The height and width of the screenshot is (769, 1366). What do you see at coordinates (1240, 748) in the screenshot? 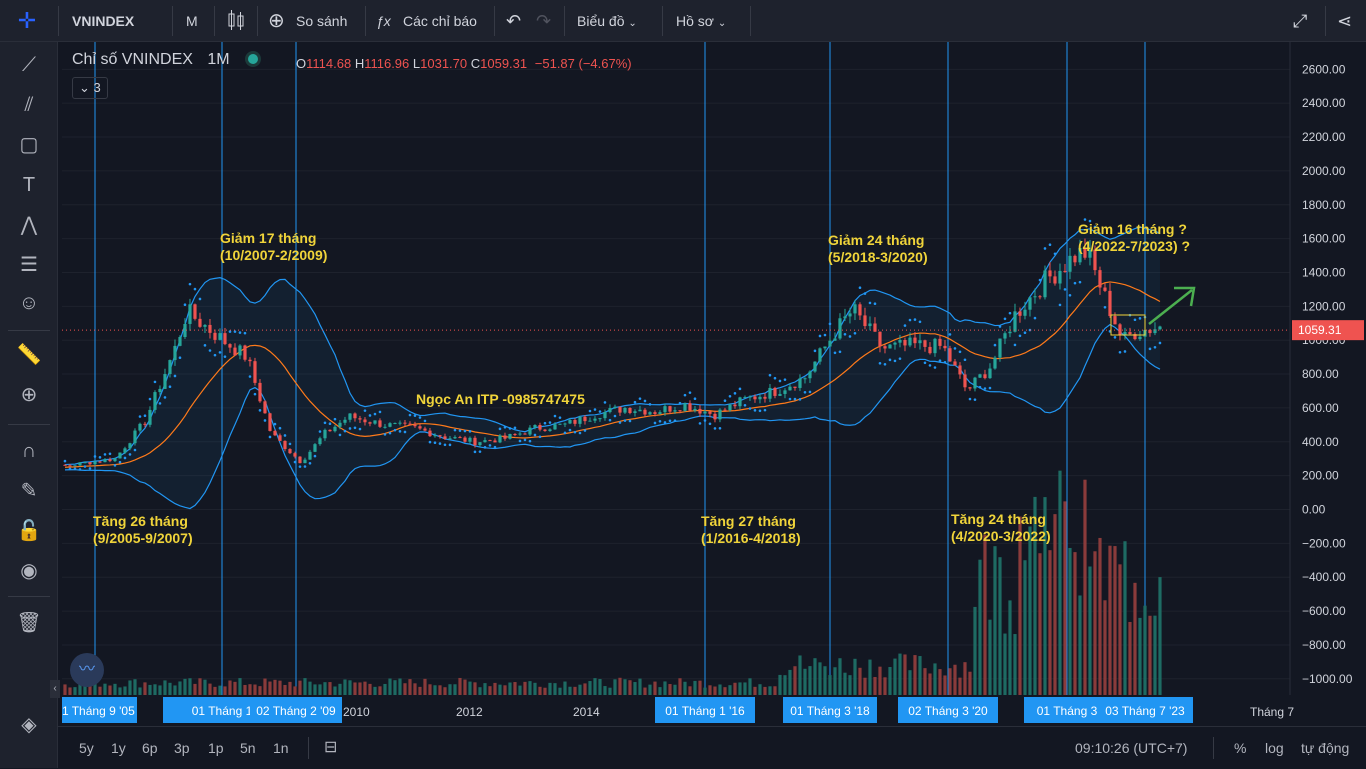
I see `percent-toggle: %` at bounding box center [1240, 748].